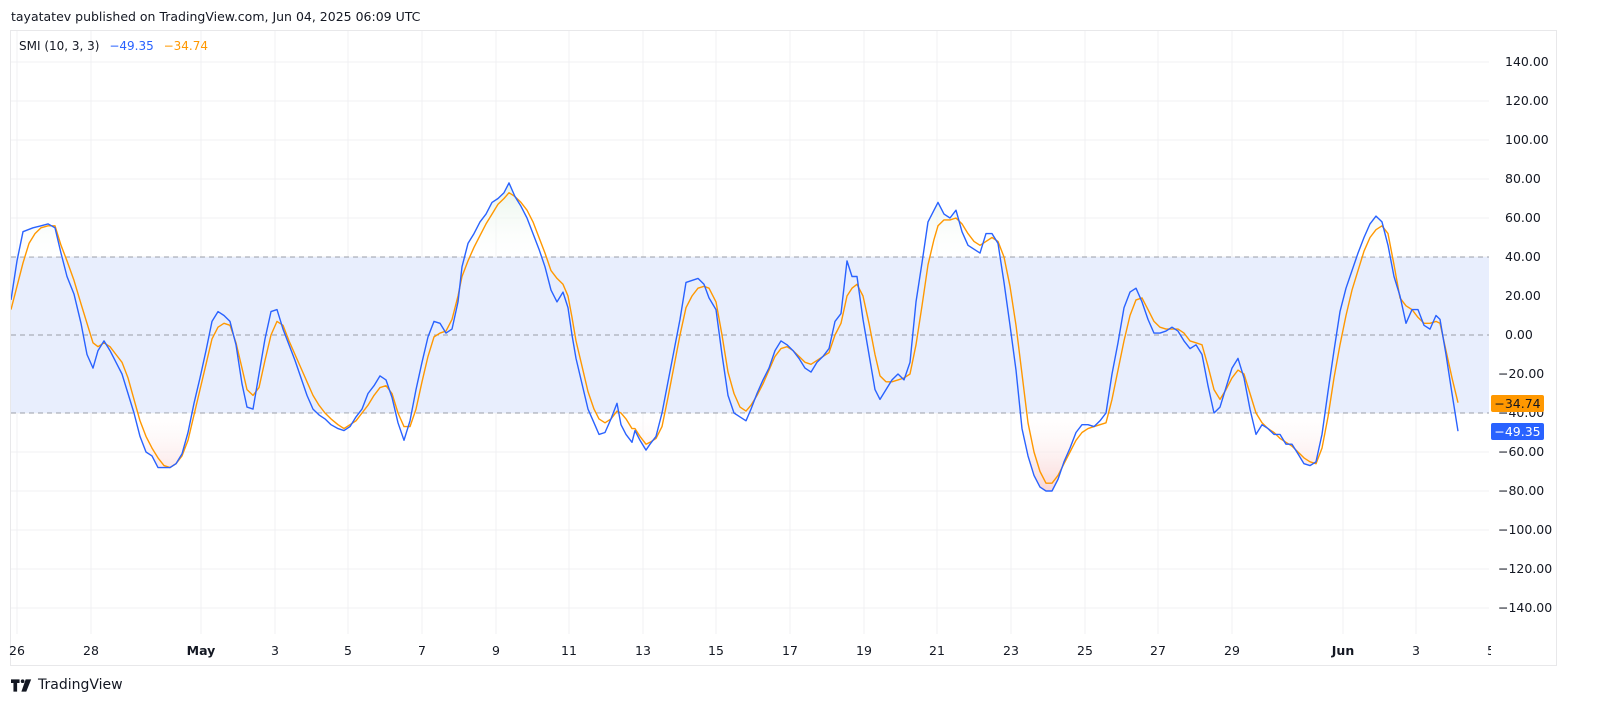 The image size is (1600, 718). I want to click on smi-price-tag: −49.35, so click(1517, 431).